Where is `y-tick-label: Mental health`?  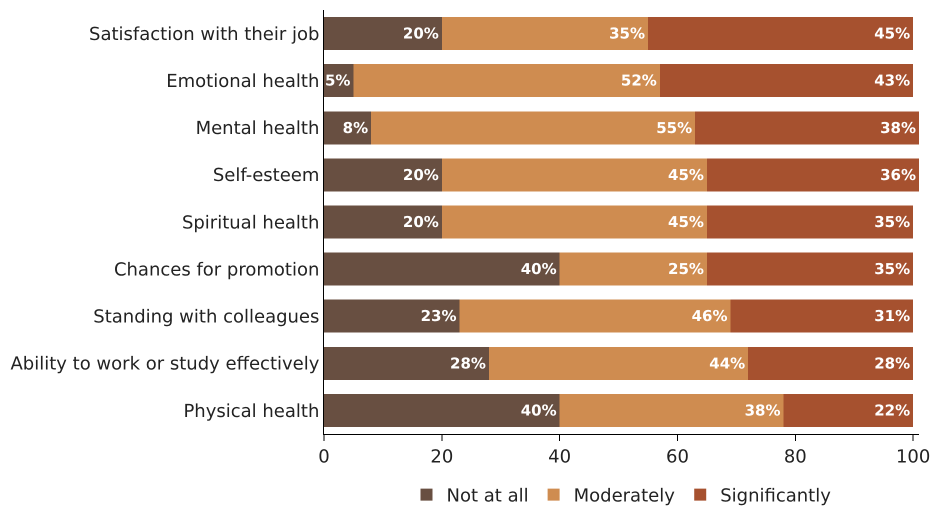 y-tick-label: Mental health is located at coordinates (258, 129).